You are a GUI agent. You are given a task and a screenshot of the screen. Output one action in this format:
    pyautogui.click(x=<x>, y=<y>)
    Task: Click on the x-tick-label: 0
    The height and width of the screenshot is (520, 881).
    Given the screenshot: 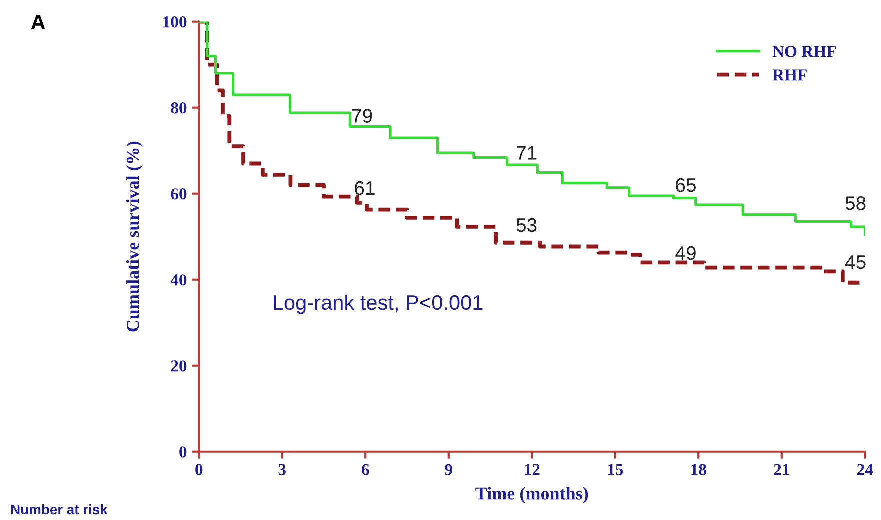 What is the action you would take?
    pyautogui.click(x=199, y=470)
    